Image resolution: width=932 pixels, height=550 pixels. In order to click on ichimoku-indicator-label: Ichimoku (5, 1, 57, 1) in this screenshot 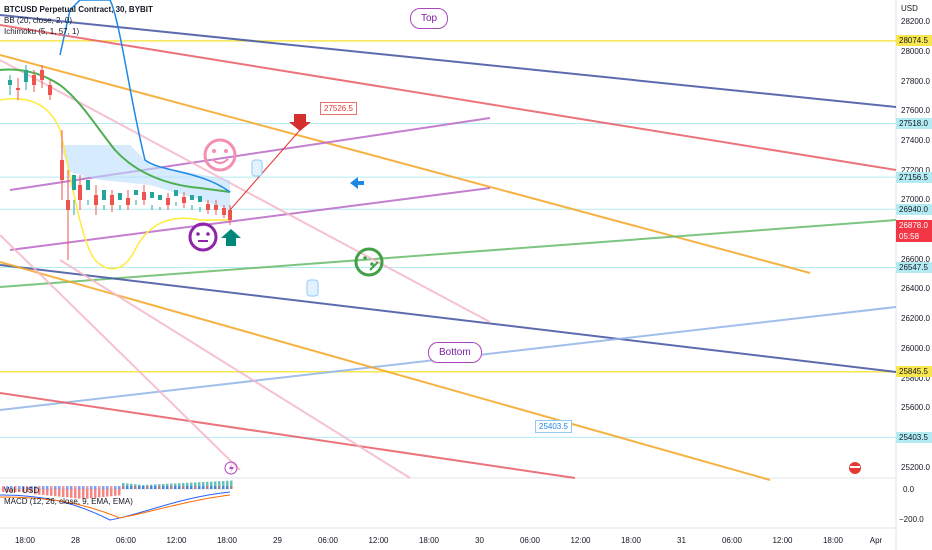, I will do `click(42, 31)`.